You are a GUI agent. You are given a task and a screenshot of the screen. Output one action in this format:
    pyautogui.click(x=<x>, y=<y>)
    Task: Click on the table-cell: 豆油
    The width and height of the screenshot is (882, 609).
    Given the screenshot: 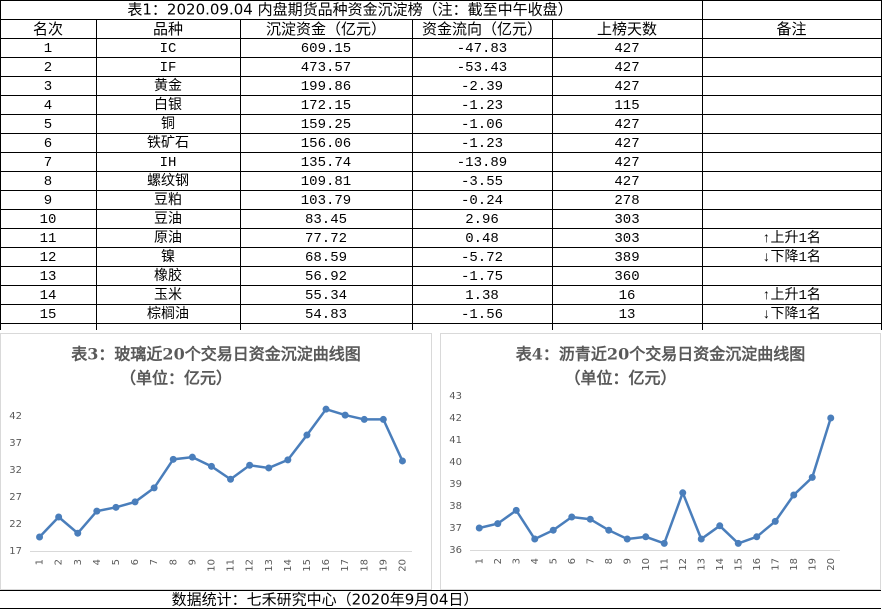 What is the action you would take?
    pyautogui.click(x=168, y=219)
    